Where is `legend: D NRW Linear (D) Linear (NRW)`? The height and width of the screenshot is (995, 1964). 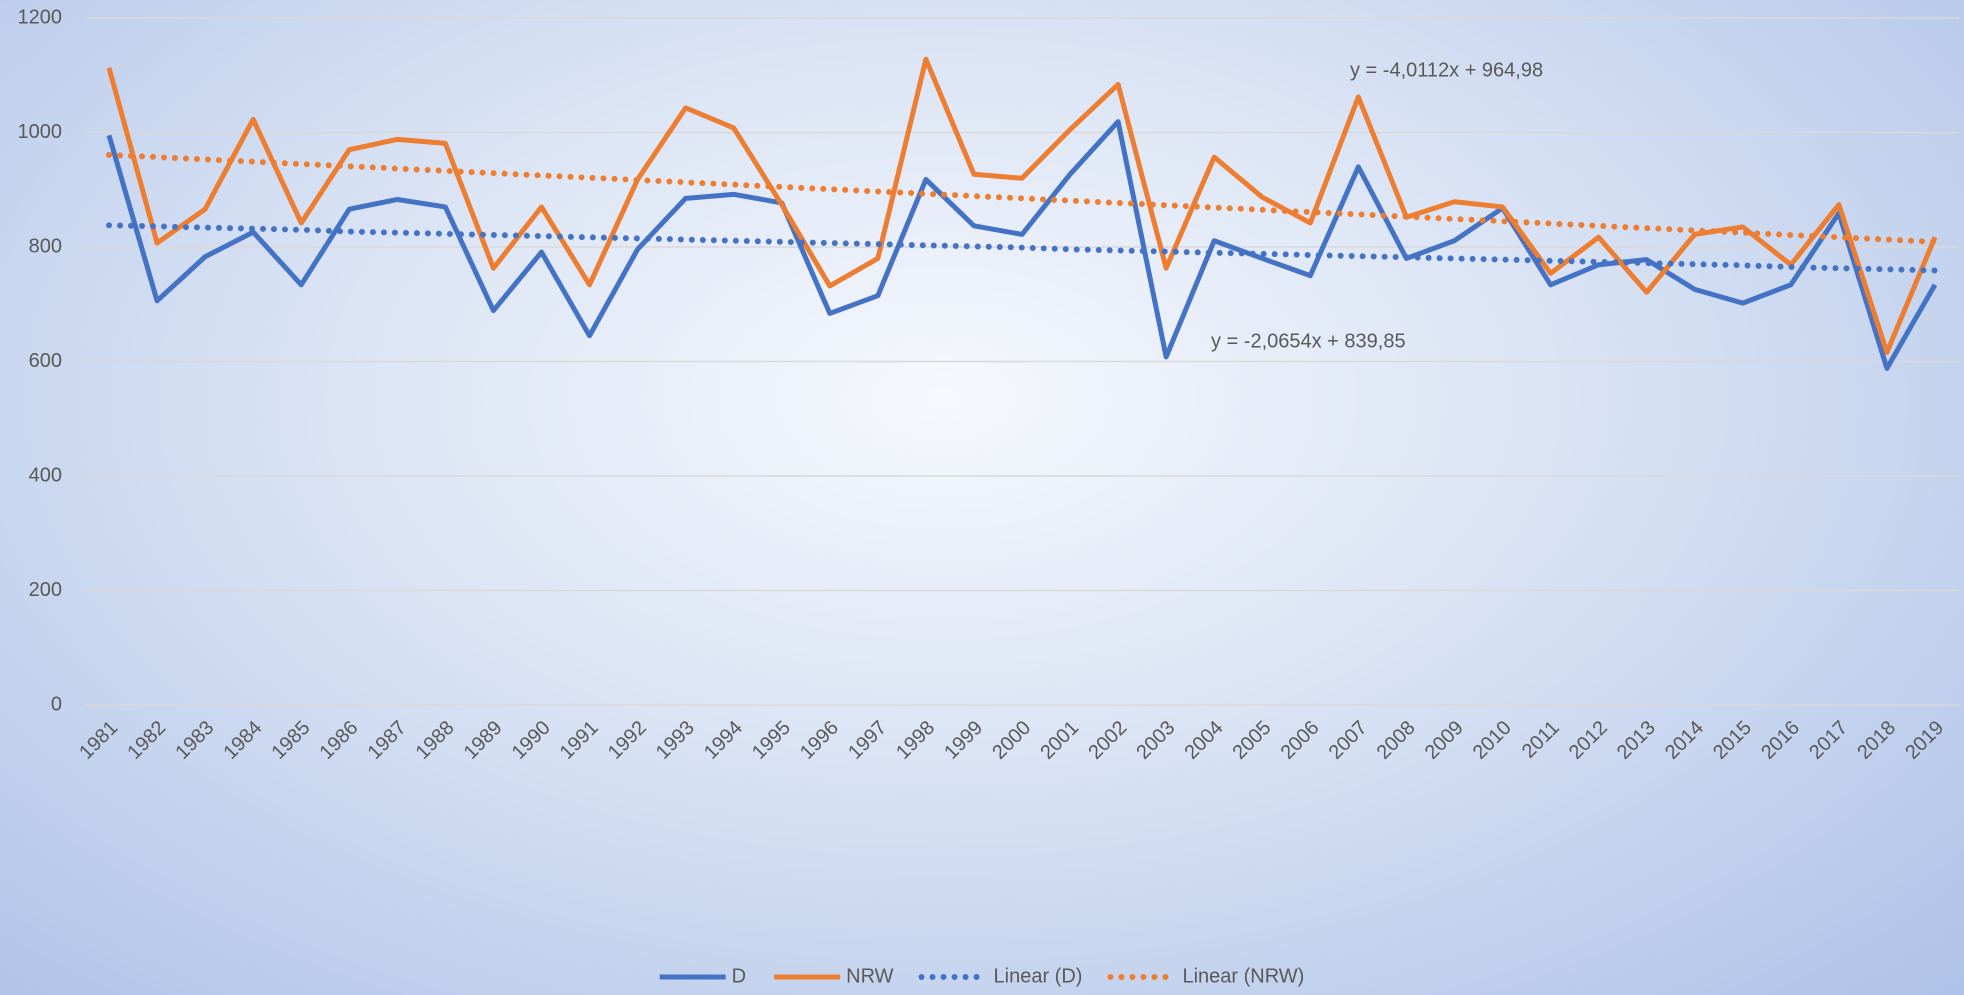
legend: D NRW Linear (D) Linear (NRW) is located at coordinates (981, 976).